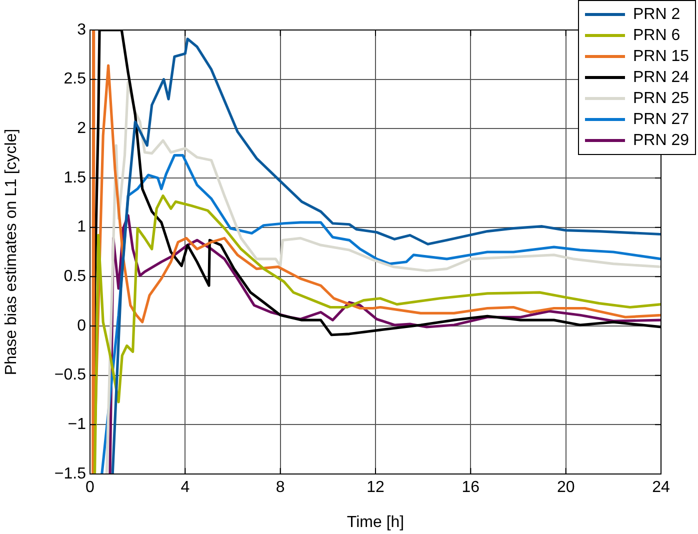 Image resolution: width=698 pixels, height=534 pixels. Describe the element at coordinates (280, 487) in the screenshot. I see `x-tick-label: 8` at that location.